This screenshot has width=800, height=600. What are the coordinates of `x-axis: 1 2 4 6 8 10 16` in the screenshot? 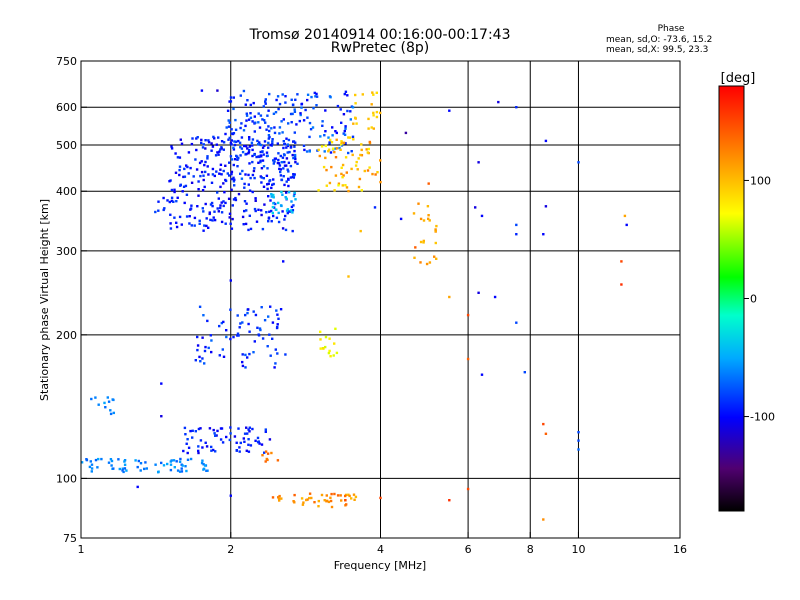 It's located at (382, 544).